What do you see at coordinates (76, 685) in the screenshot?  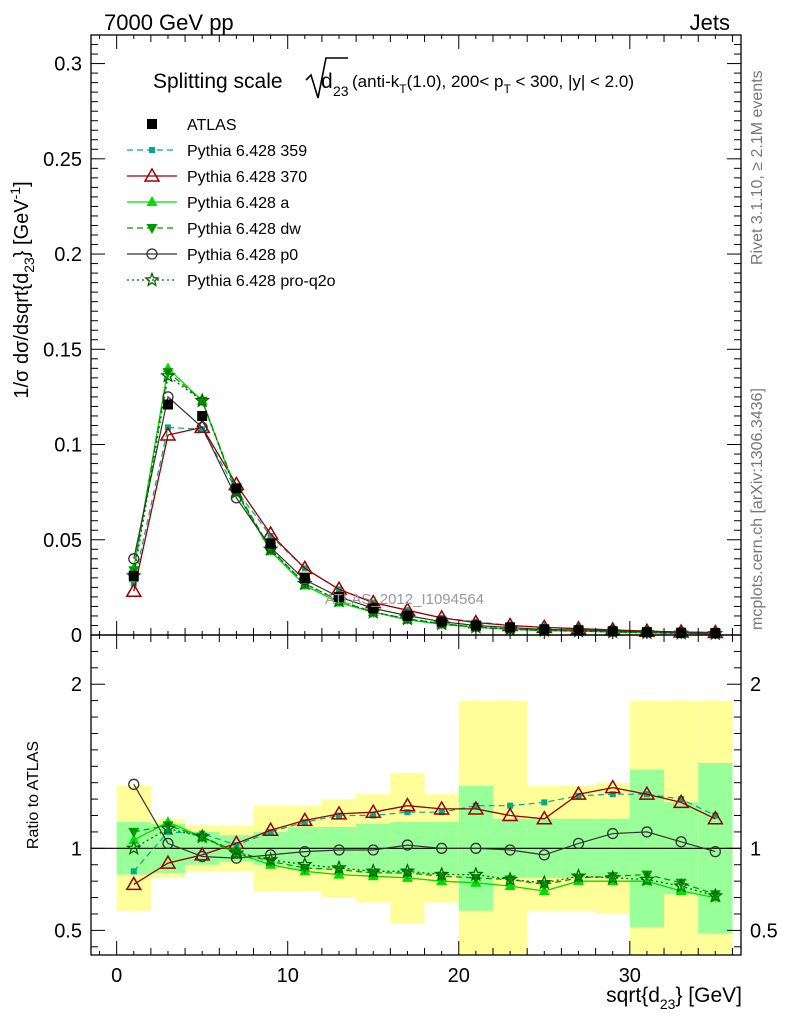 I see `ratio-y-tick-label: 2` at bounding box center [76, 685].